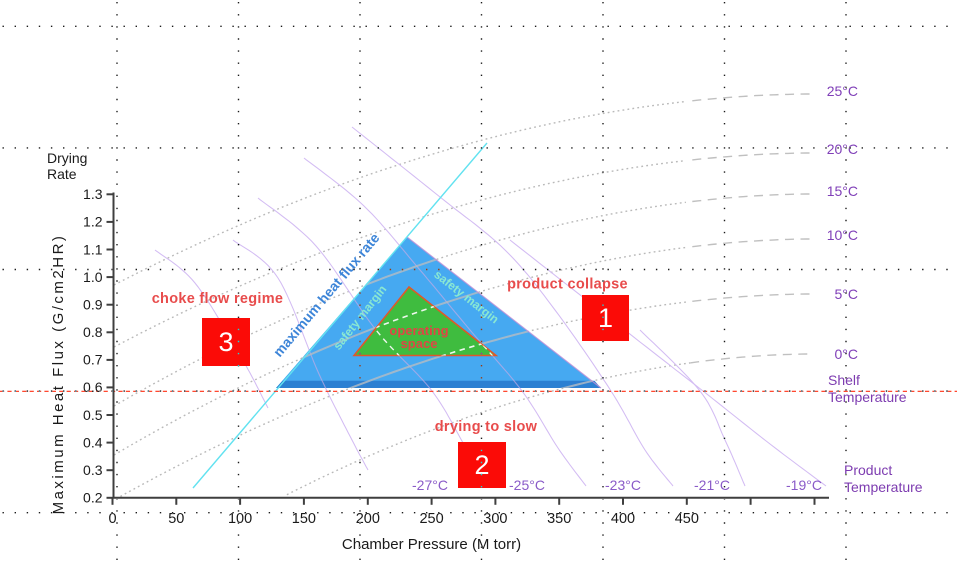 This screenshot has width=957, height=570. Describe the element at coordinates (93, 498) in the screenshot. I see `svg-text: 0.2` at that location.